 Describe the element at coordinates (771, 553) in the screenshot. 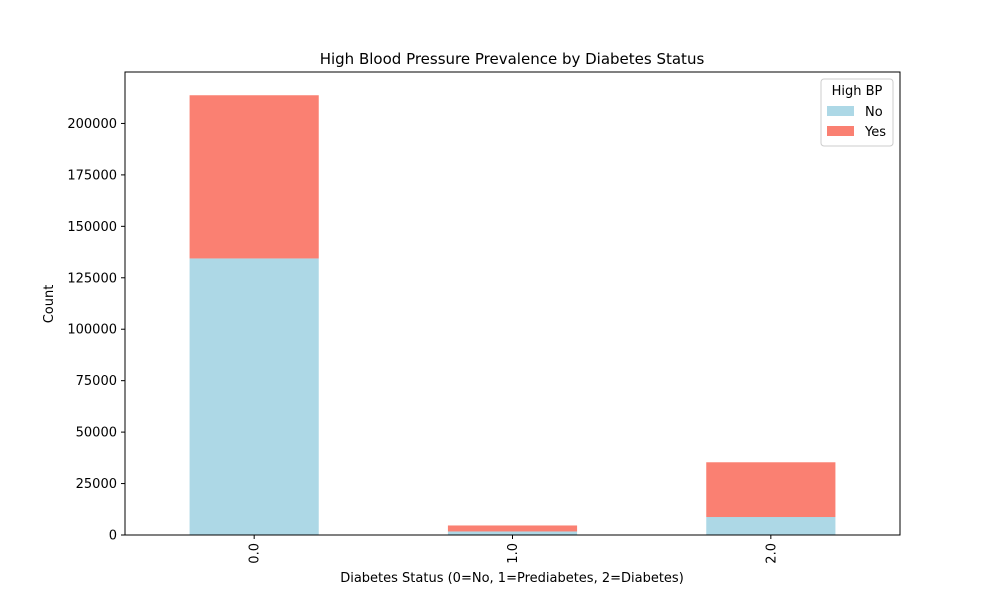

I see `x-tick-label: 2.0` at that location.